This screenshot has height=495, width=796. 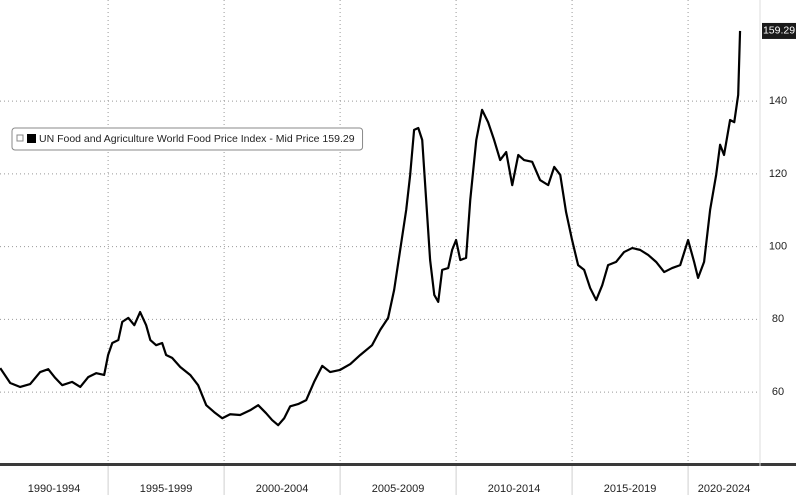 I want to click on x-axis, so click(x=398, y=464).